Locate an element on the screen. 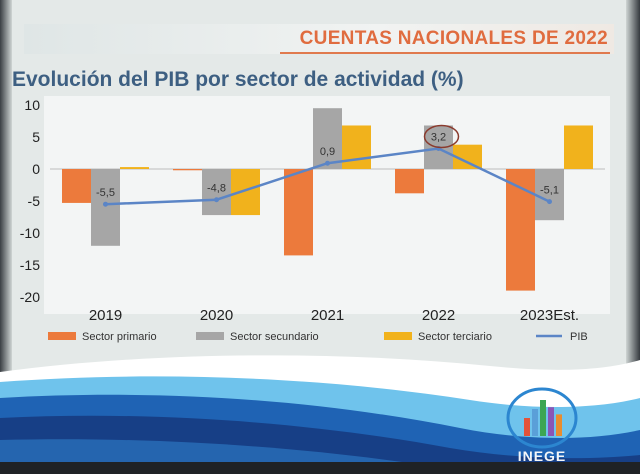 The image size is (640, 474). header-underline is located at coordinates (445, 53).